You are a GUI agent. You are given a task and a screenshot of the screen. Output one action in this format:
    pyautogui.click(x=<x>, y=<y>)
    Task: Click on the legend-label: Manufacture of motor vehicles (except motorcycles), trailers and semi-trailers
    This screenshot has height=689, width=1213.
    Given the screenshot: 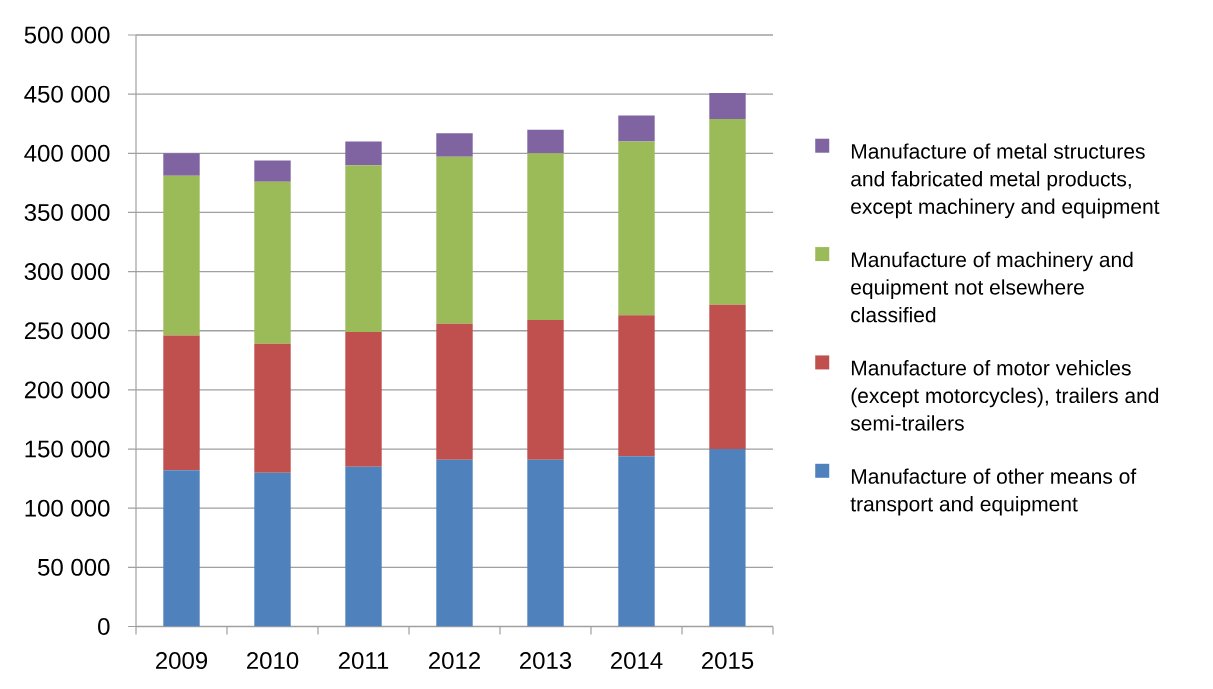 What is the action you would take?
    pyautogui.click(x=1004, y=395)
    